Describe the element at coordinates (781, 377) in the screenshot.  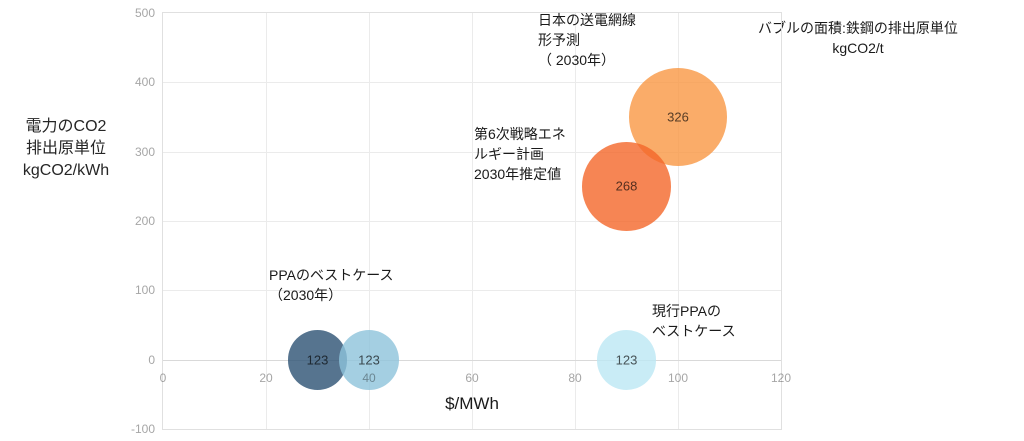
I see `x-tick-label: 120` at that location.